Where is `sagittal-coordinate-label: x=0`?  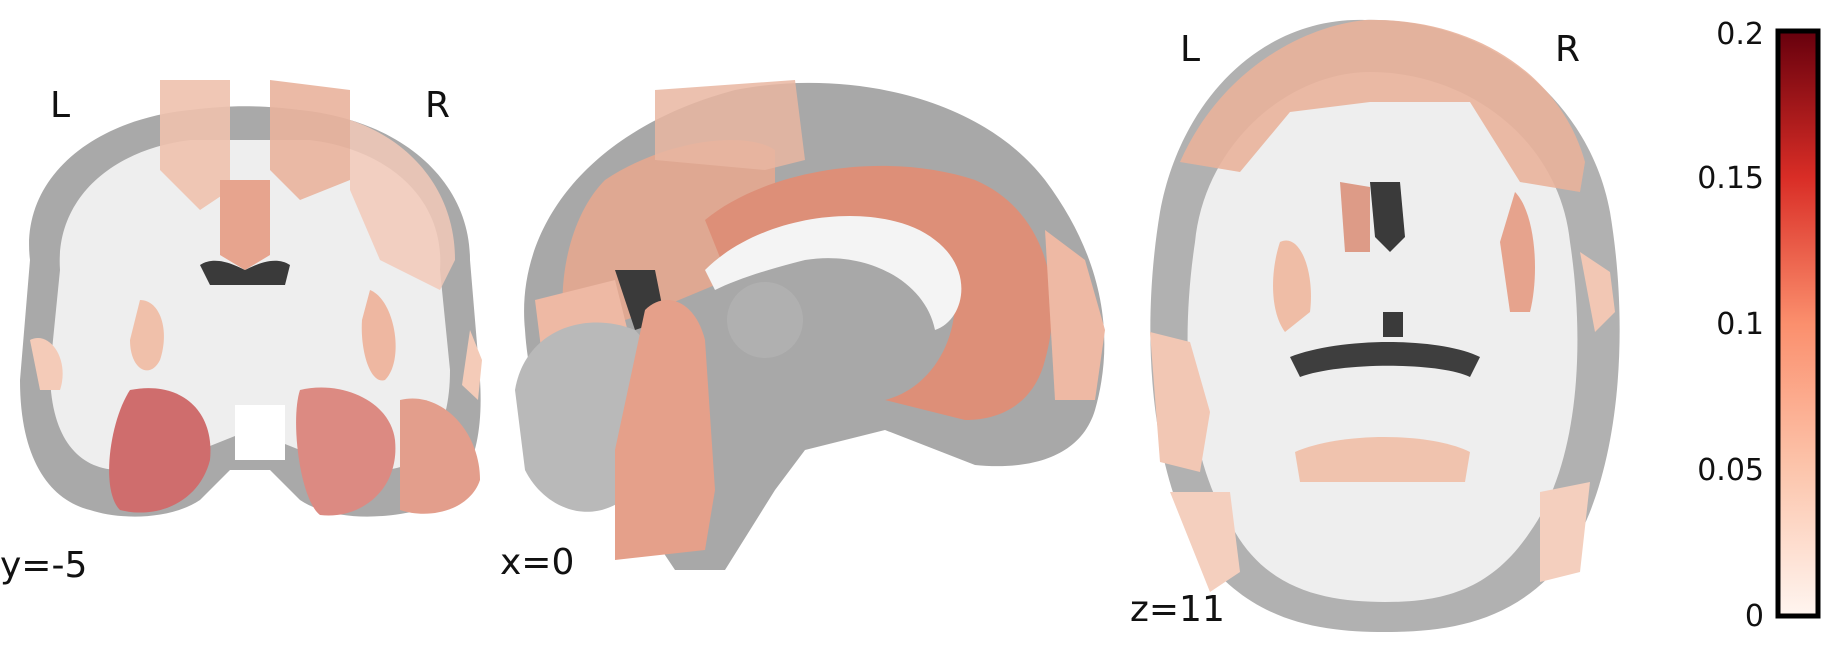 sagittal-coordinate-label: x=0 is located at coordinates (537, 562).